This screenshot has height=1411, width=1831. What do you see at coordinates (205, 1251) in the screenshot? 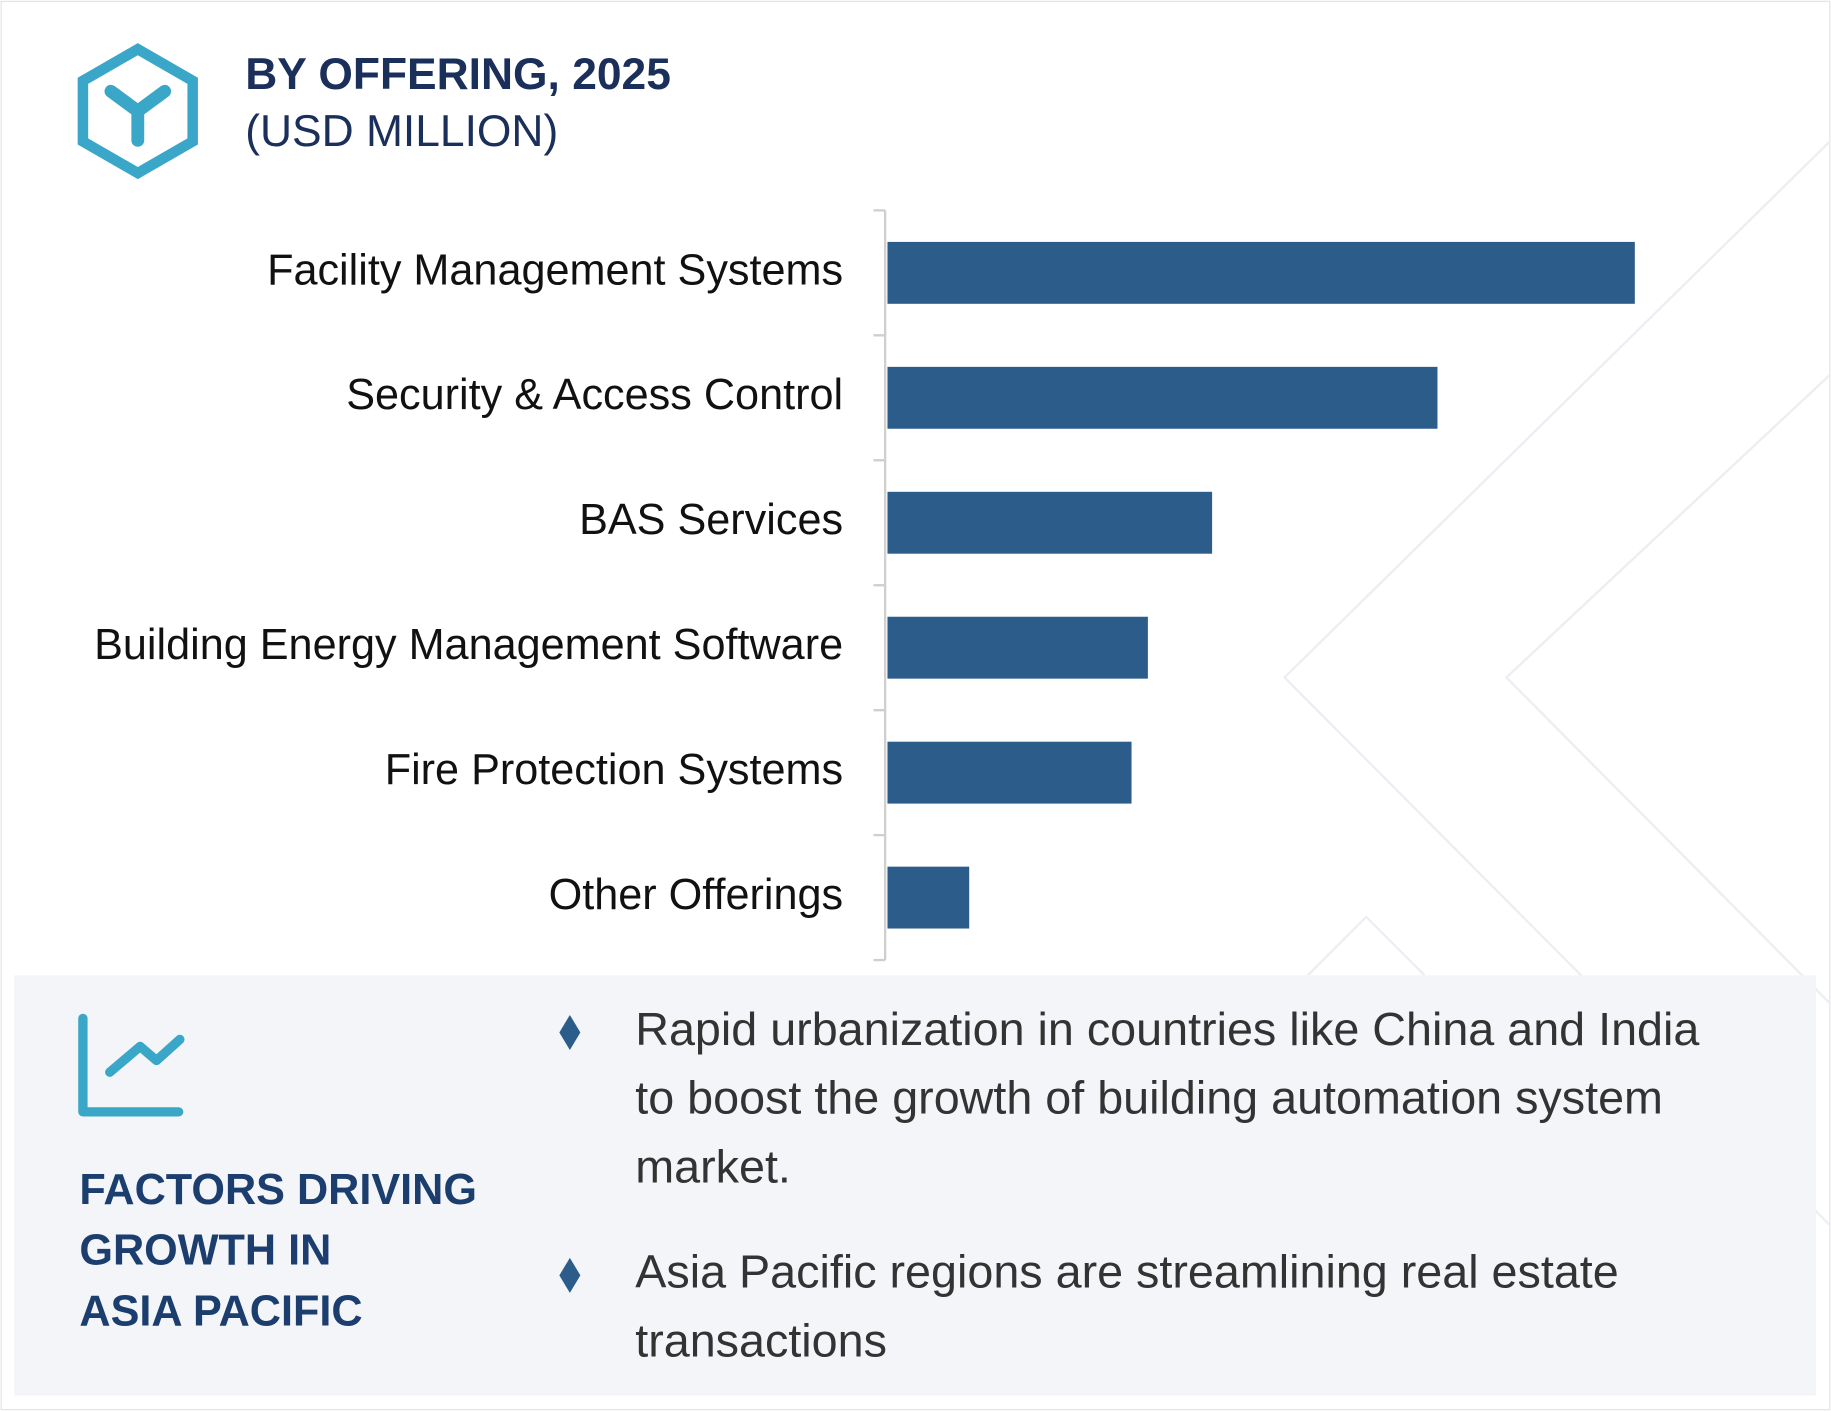
I see `factors-heading: GROWTH IN` at bounding box center [205, 1251].